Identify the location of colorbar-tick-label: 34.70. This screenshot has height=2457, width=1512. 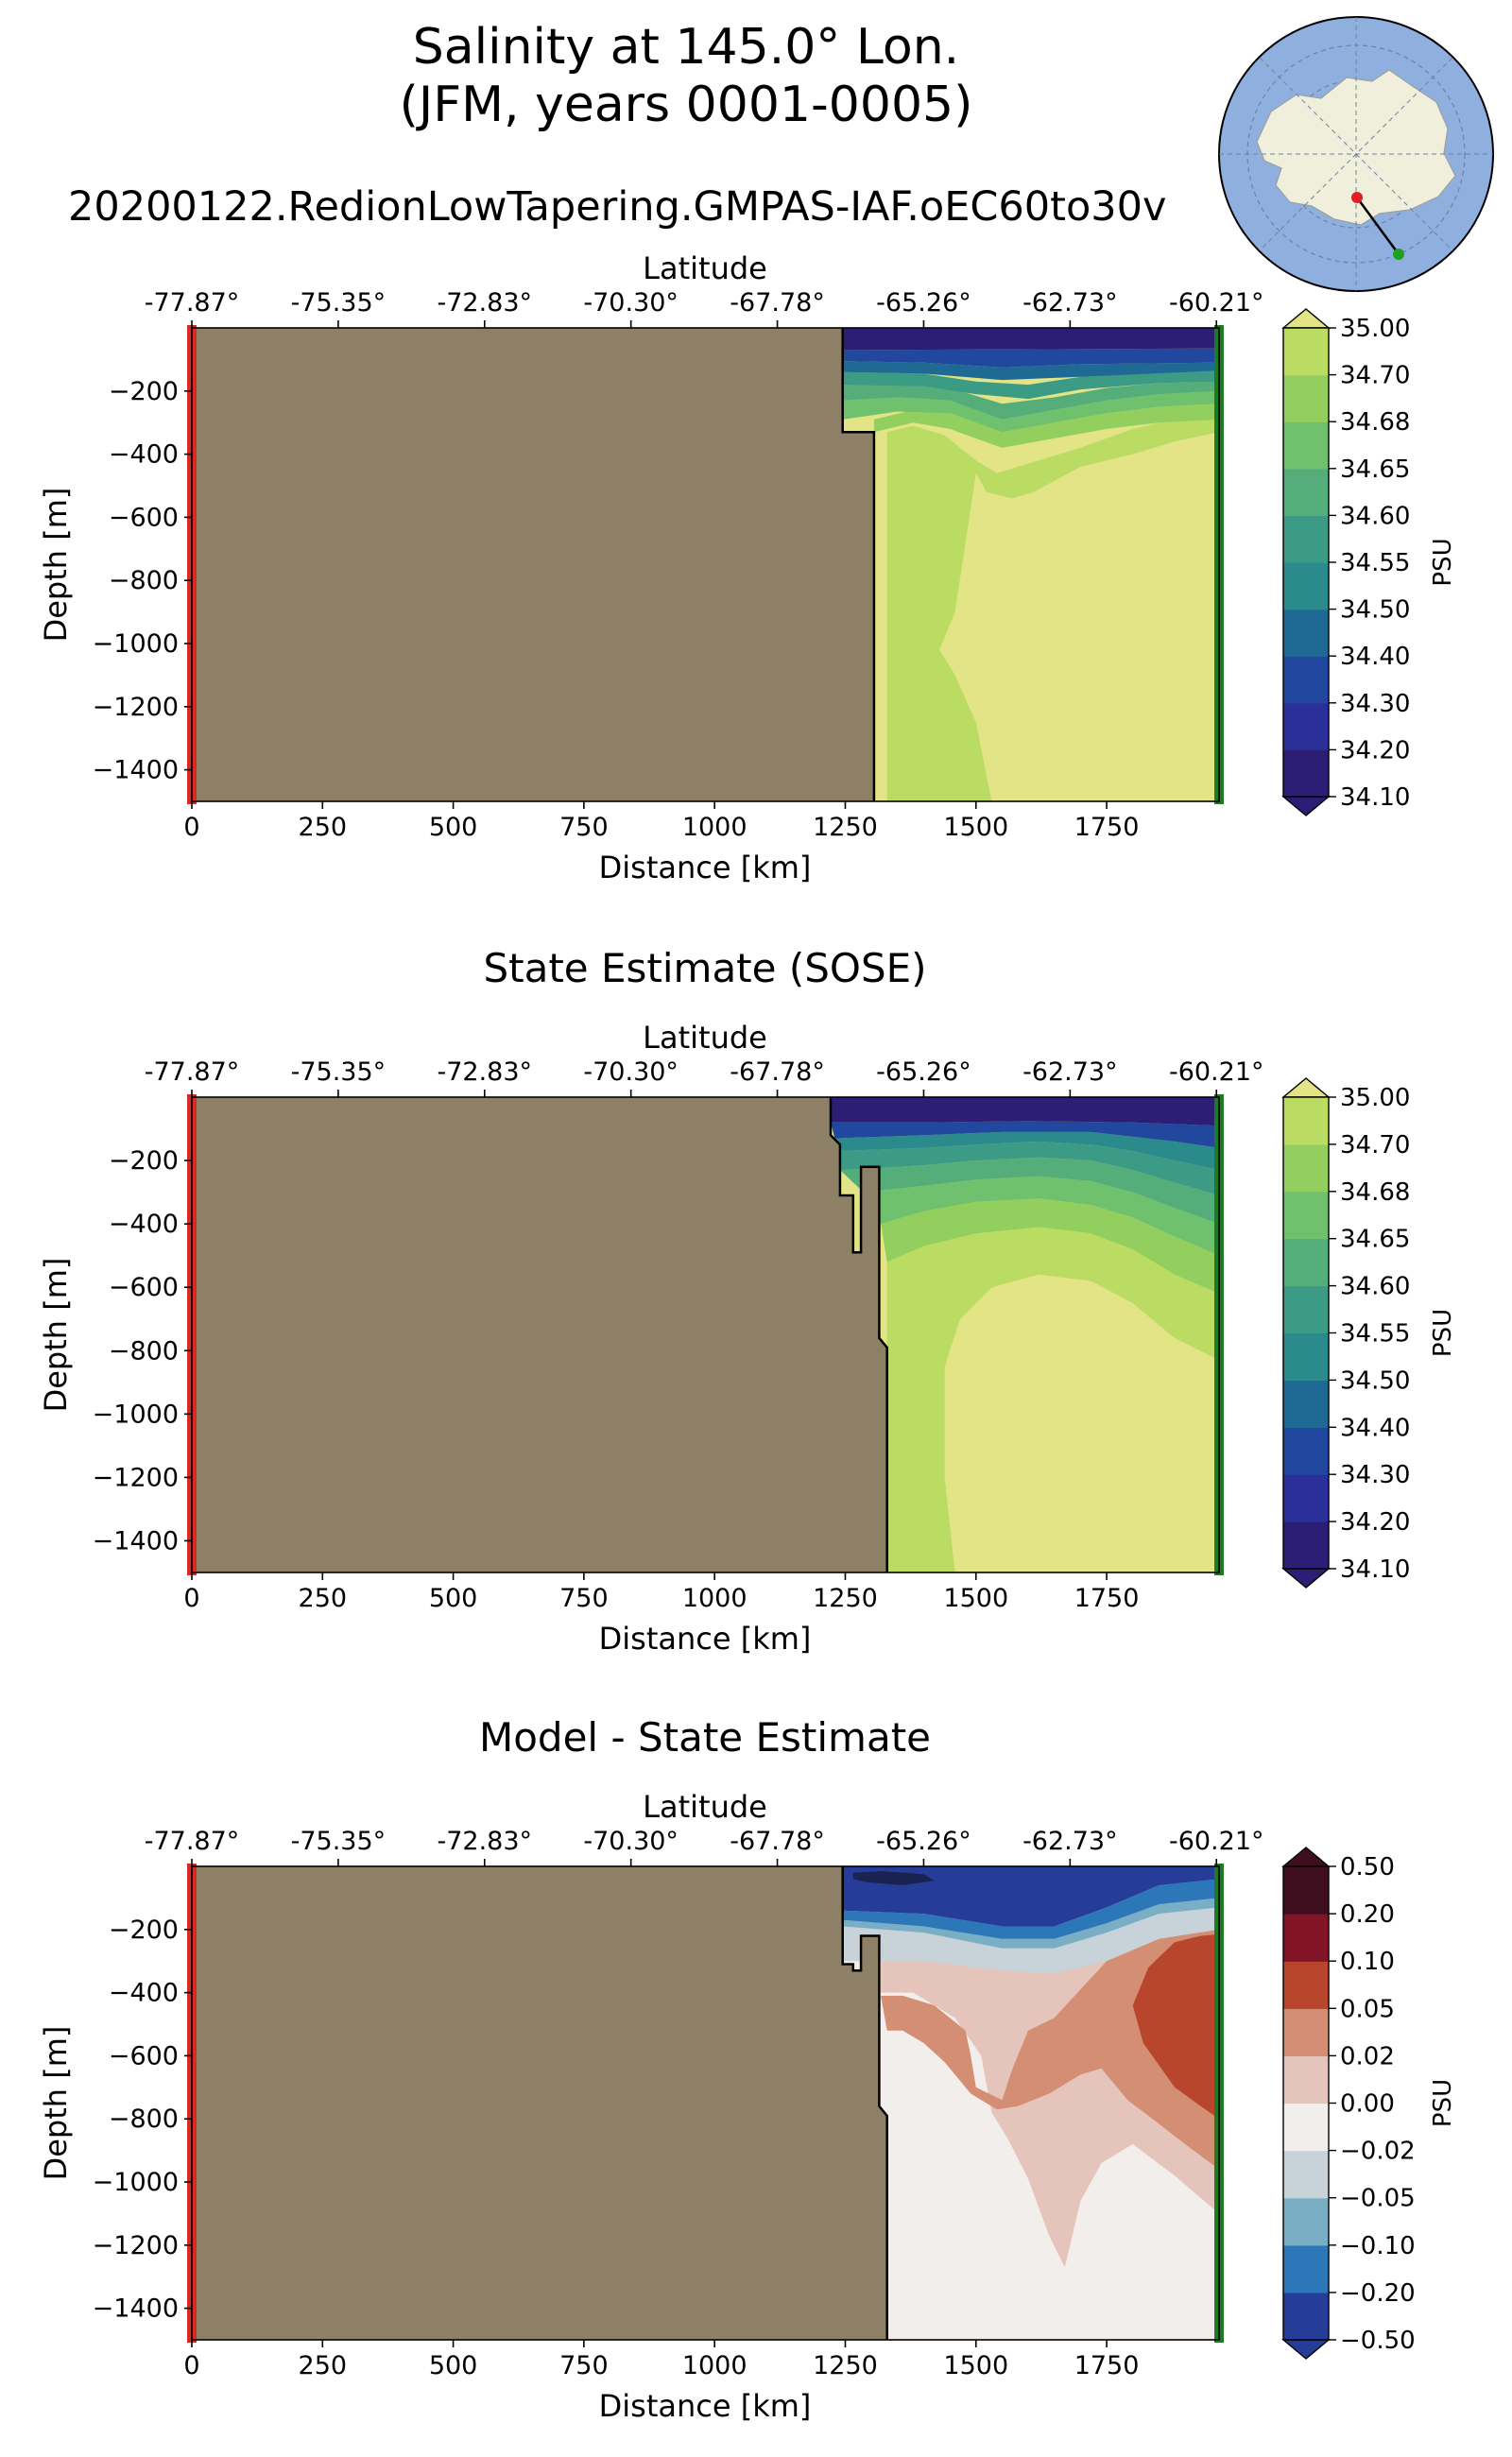
(1375, 1145).